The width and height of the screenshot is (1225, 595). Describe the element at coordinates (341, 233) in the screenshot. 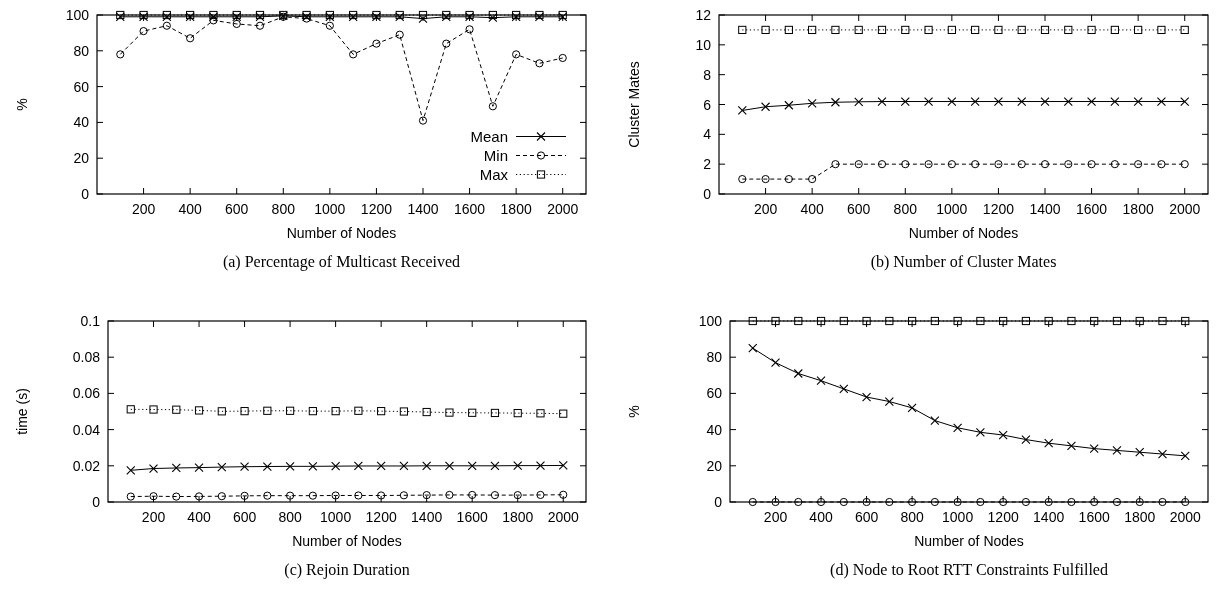

I see `x-axis-title: Number of Nodes` at that location.